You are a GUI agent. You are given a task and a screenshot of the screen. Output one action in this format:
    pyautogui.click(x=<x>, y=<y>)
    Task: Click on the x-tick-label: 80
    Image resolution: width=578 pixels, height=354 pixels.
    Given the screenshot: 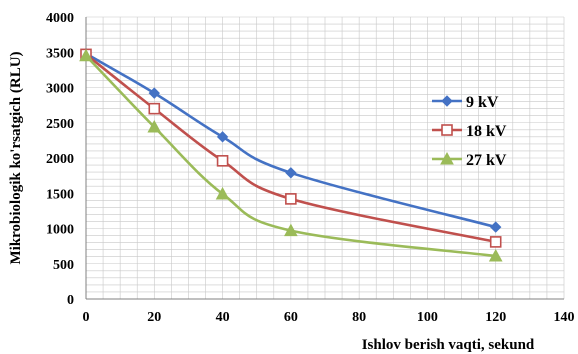 What is the action you would take?
    pyautogui.click(x=359, y=317)
    